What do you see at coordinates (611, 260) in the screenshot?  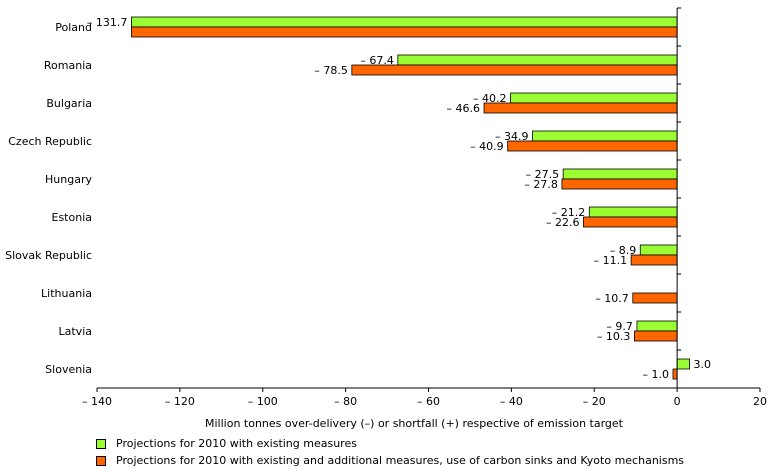 I see `value-label-slovak-republic-series-2: – 11.1` at bounding box center [611, 260].